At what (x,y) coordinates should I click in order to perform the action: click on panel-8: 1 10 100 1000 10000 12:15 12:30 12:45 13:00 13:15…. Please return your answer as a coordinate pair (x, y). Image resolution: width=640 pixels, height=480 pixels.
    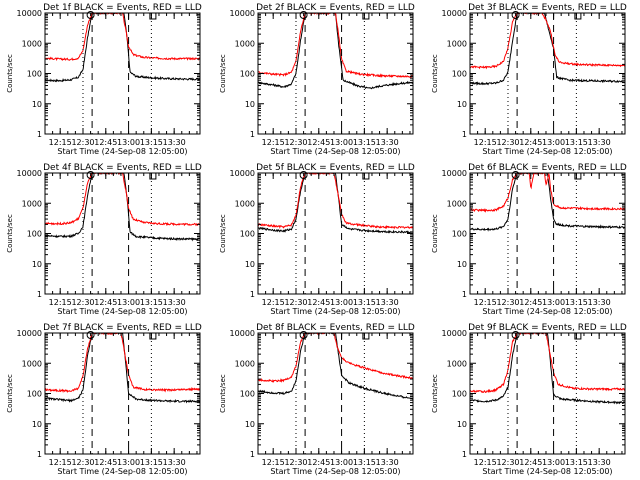
    Looking at the image, I should click on (317, 399).